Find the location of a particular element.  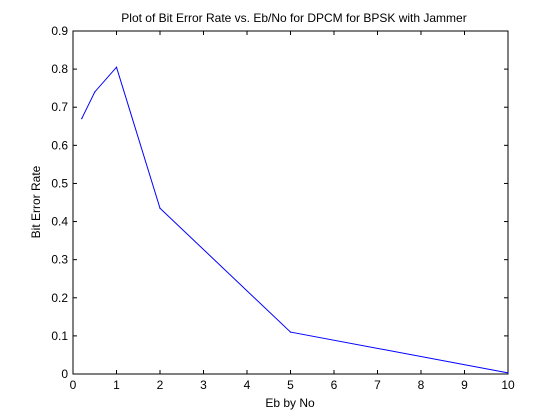

y-tick-label: 0.4 is located at coordinates (59, 222).